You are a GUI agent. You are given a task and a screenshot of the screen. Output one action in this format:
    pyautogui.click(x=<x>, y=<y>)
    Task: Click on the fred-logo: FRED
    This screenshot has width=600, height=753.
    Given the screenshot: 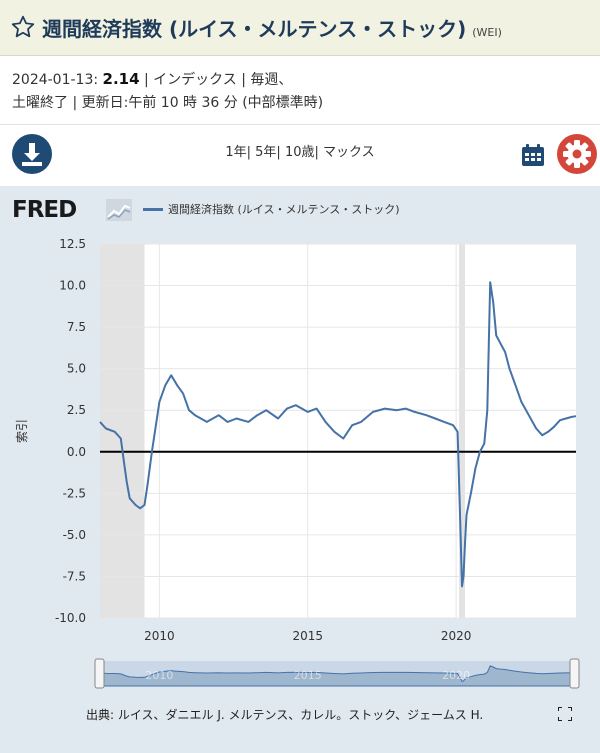 What is the action you would take?
    pyautogui.click(x=44, y=210)
    